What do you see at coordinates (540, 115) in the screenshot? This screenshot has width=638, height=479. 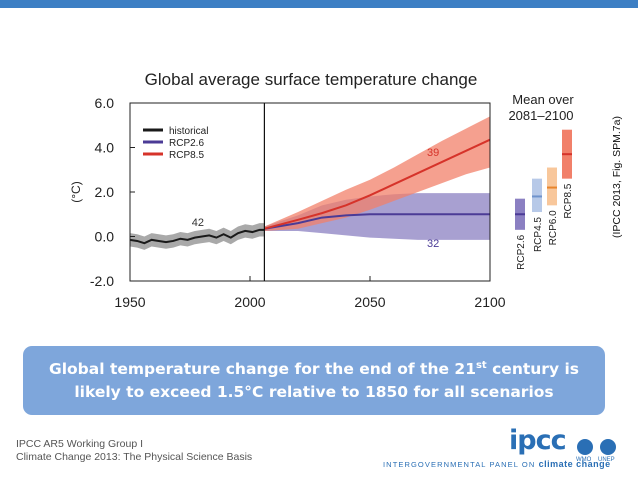 I see `panel-subtitle: 2081–2100` at bounding box center [540, 115].